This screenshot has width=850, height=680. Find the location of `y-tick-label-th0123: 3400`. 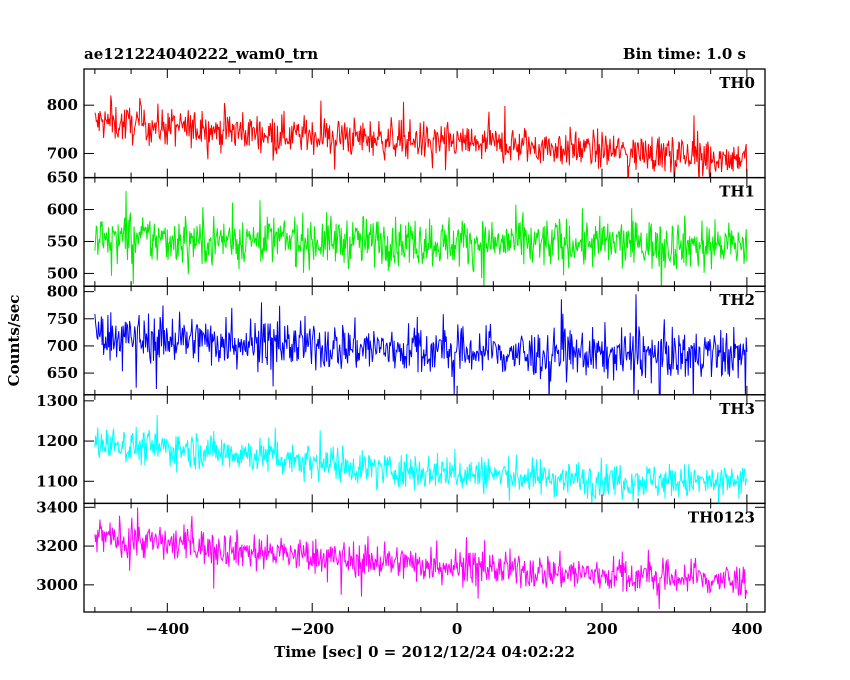

y-tick-label-th0123: 3400 is located at coordinates (57, 507).